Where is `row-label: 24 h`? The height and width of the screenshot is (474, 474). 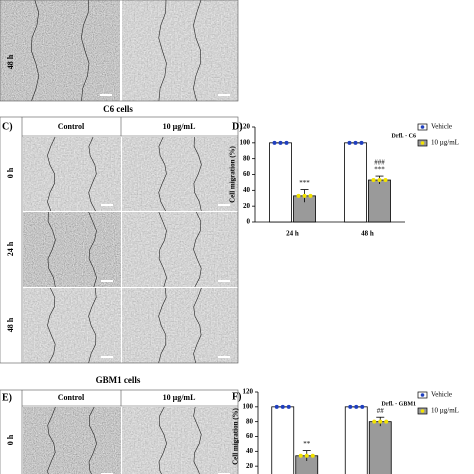 row-label: 24 h is located at coordinates (10, 248).